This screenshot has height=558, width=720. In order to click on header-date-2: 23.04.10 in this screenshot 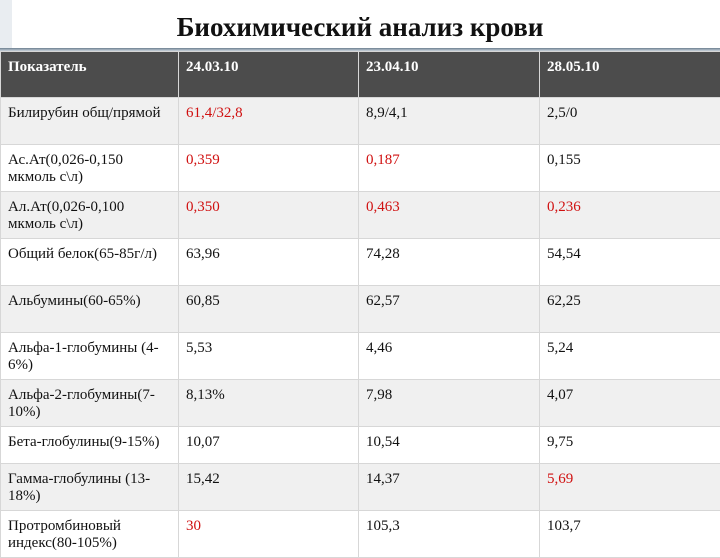, I will do `click(449, 75)`.